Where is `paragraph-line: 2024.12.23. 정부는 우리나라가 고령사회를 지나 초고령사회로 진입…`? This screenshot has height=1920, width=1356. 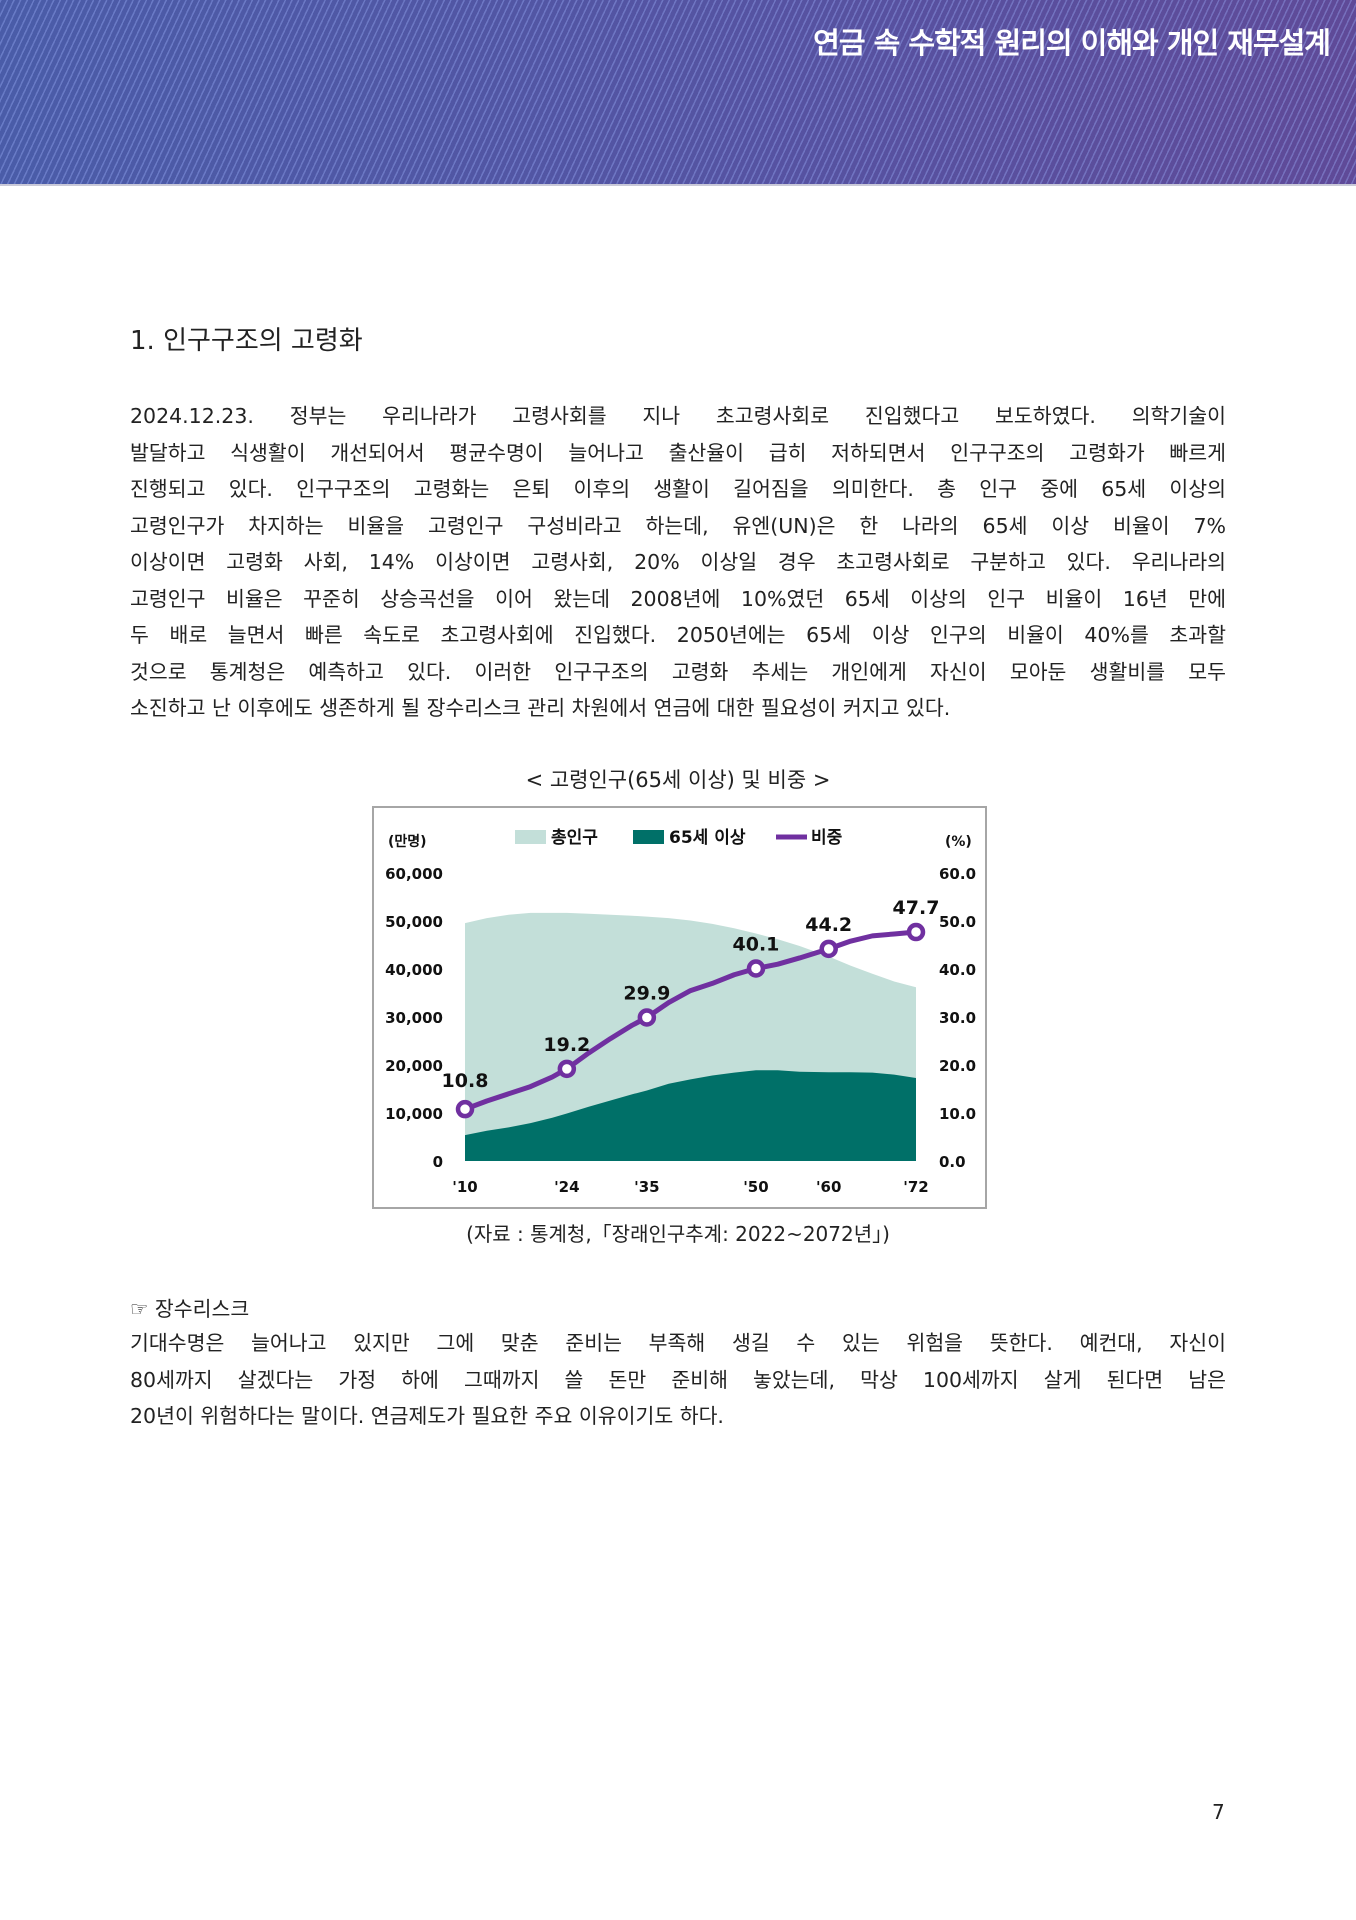
paragraph-line: 2024.12.23. 정부는 우리나라가 고령사회를 지나 초고령사회로 진입… is located at coordinates (678, 416).